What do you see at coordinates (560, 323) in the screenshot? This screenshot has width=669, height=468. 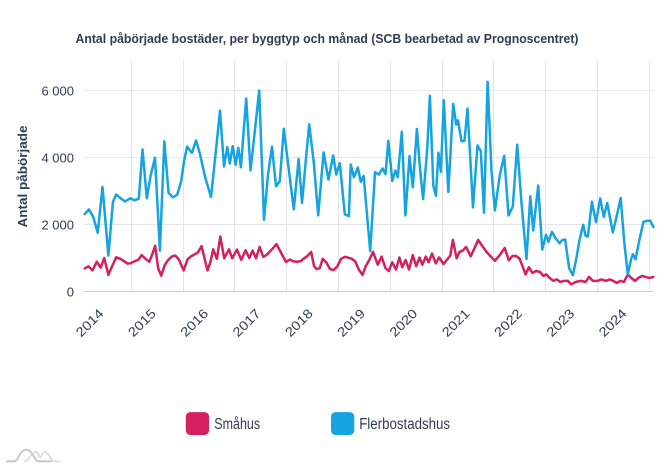 I see `svg-text: 2023` at bounding box center [560, 323].